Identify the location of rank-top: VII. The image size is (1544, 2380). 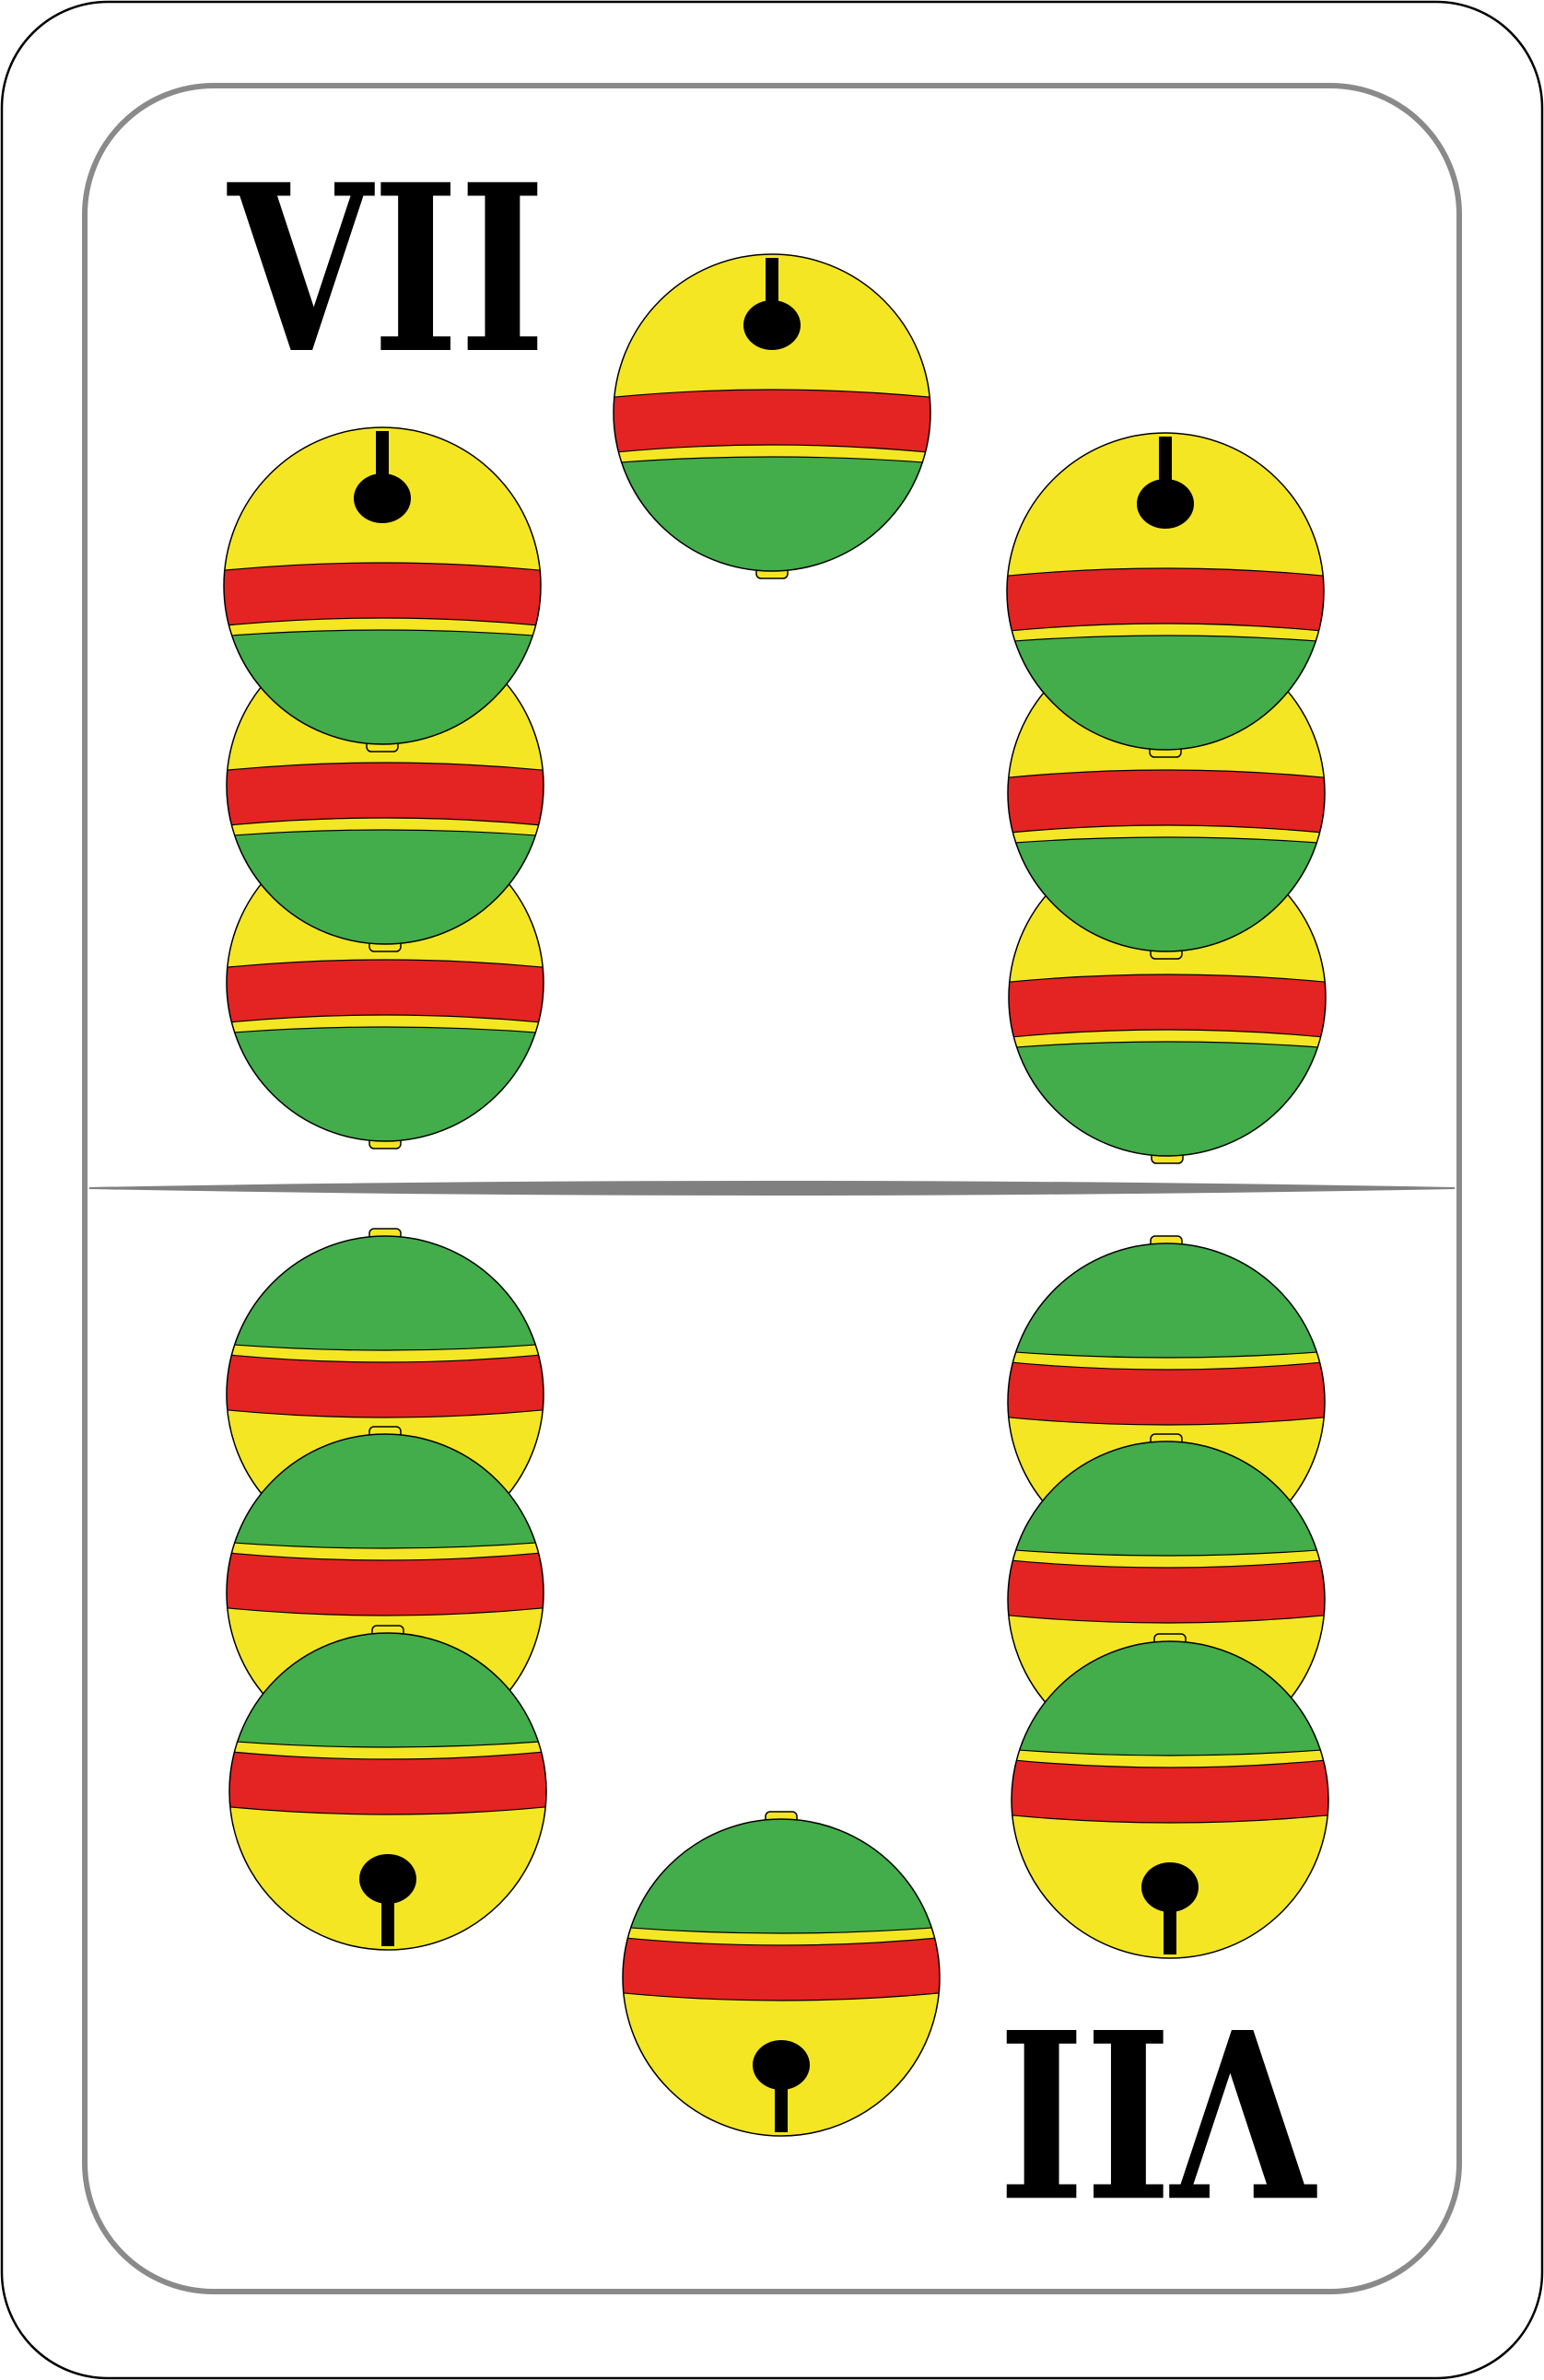
(387, 269).